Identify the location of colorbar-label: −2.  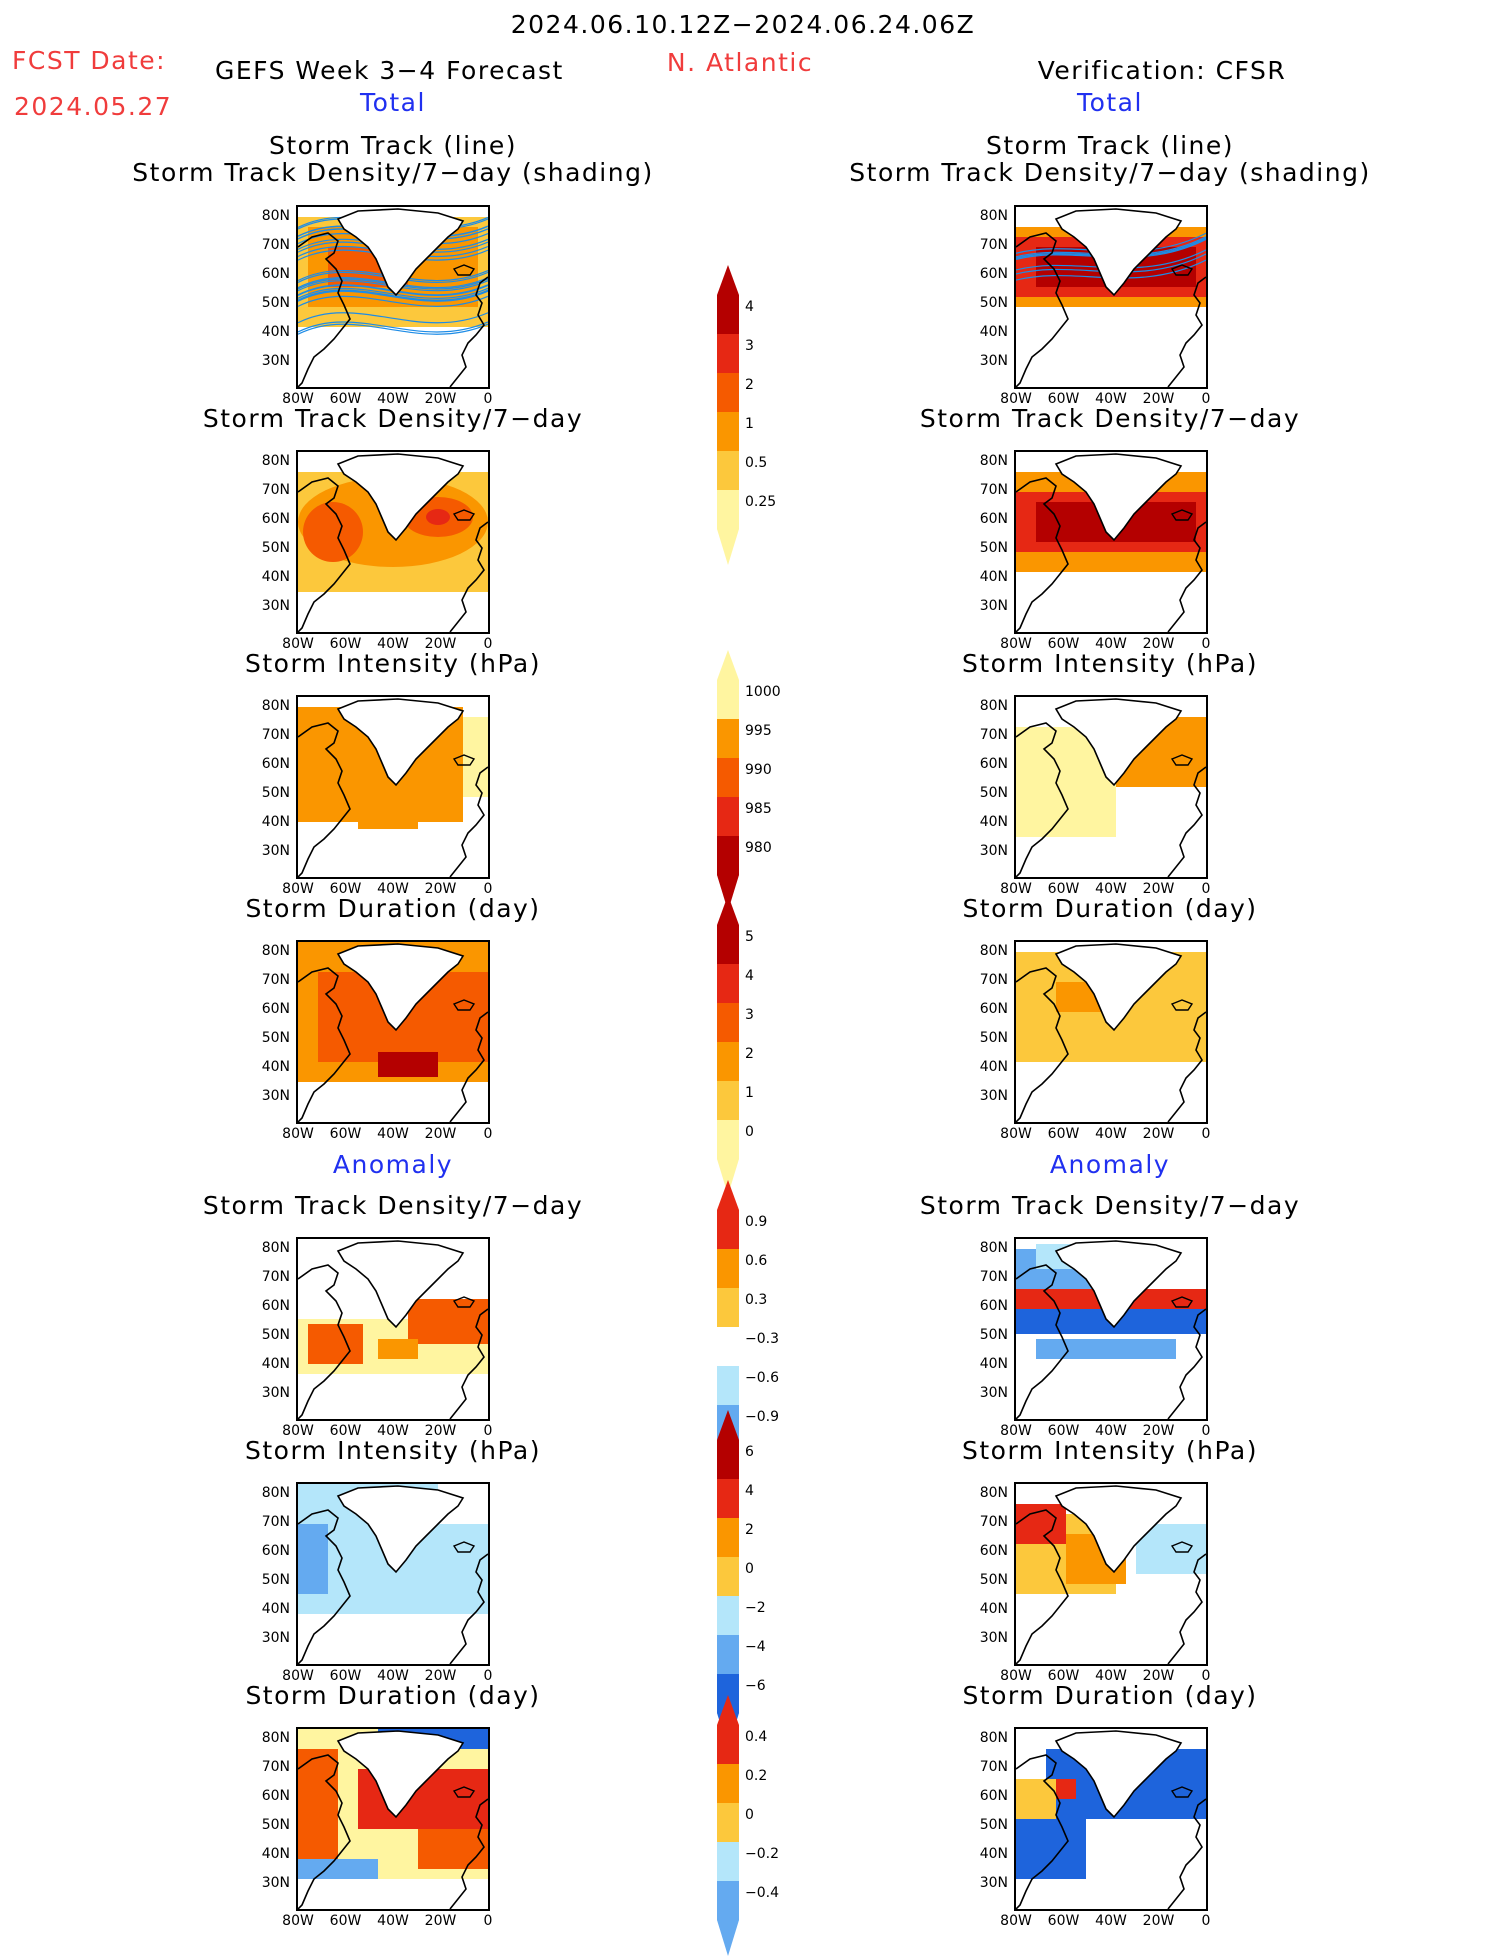
(755, 1608).